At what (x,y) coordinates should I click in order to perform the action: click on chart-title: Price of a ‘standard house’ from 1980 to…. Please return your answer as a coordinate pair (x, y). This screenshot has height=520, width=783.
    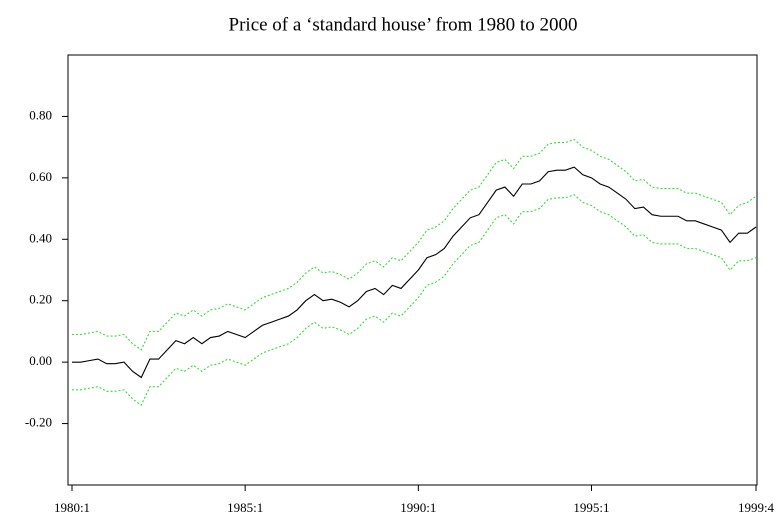
    Looking at the image, I should click on (403, 24).